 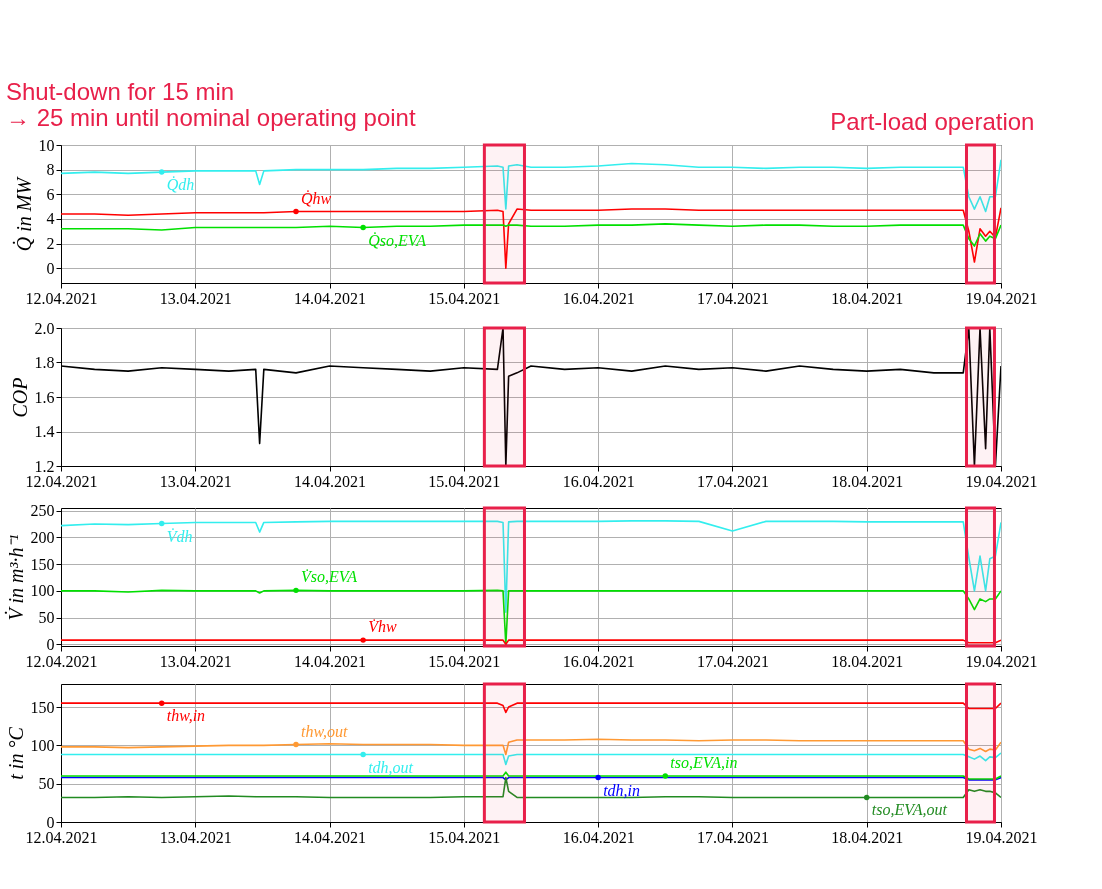 What do you see at coordinates (15, 577) in the screenshot?
I see `y-axis-title: V̇ in m³·h⁻¹` at bounding box center [15, 577].